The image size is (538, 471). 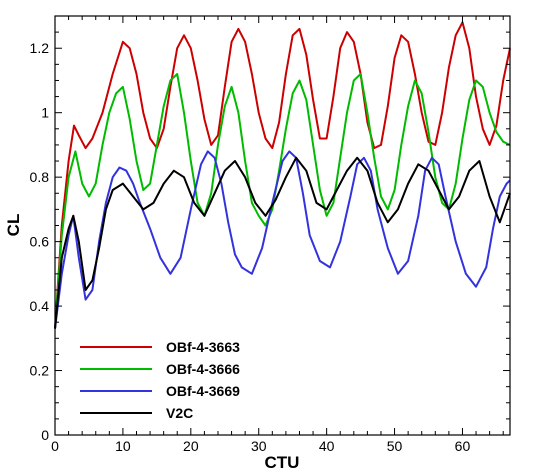 What do you see at coordinates (40, 48) in the screenshot?
I see `y-tick-label: 1.2` at bounding box center [40, 48].